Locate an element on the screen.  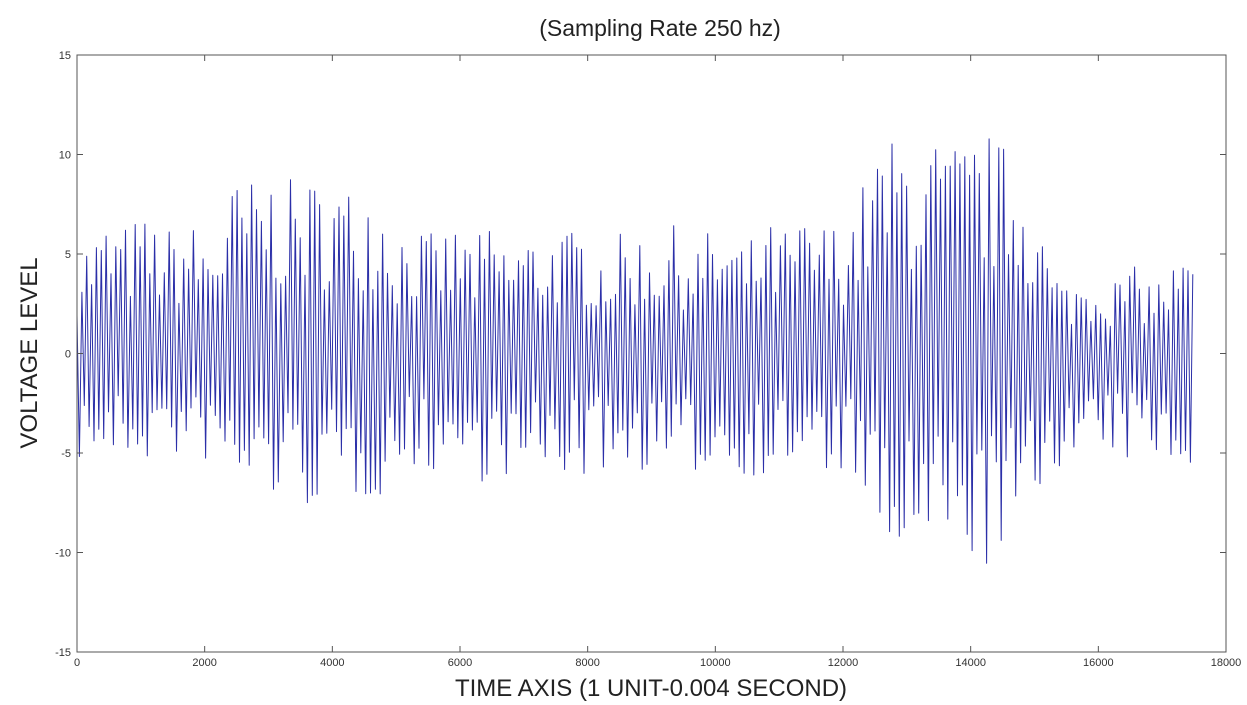
y-tick-label: 0 is located at coordinates (68, 355).